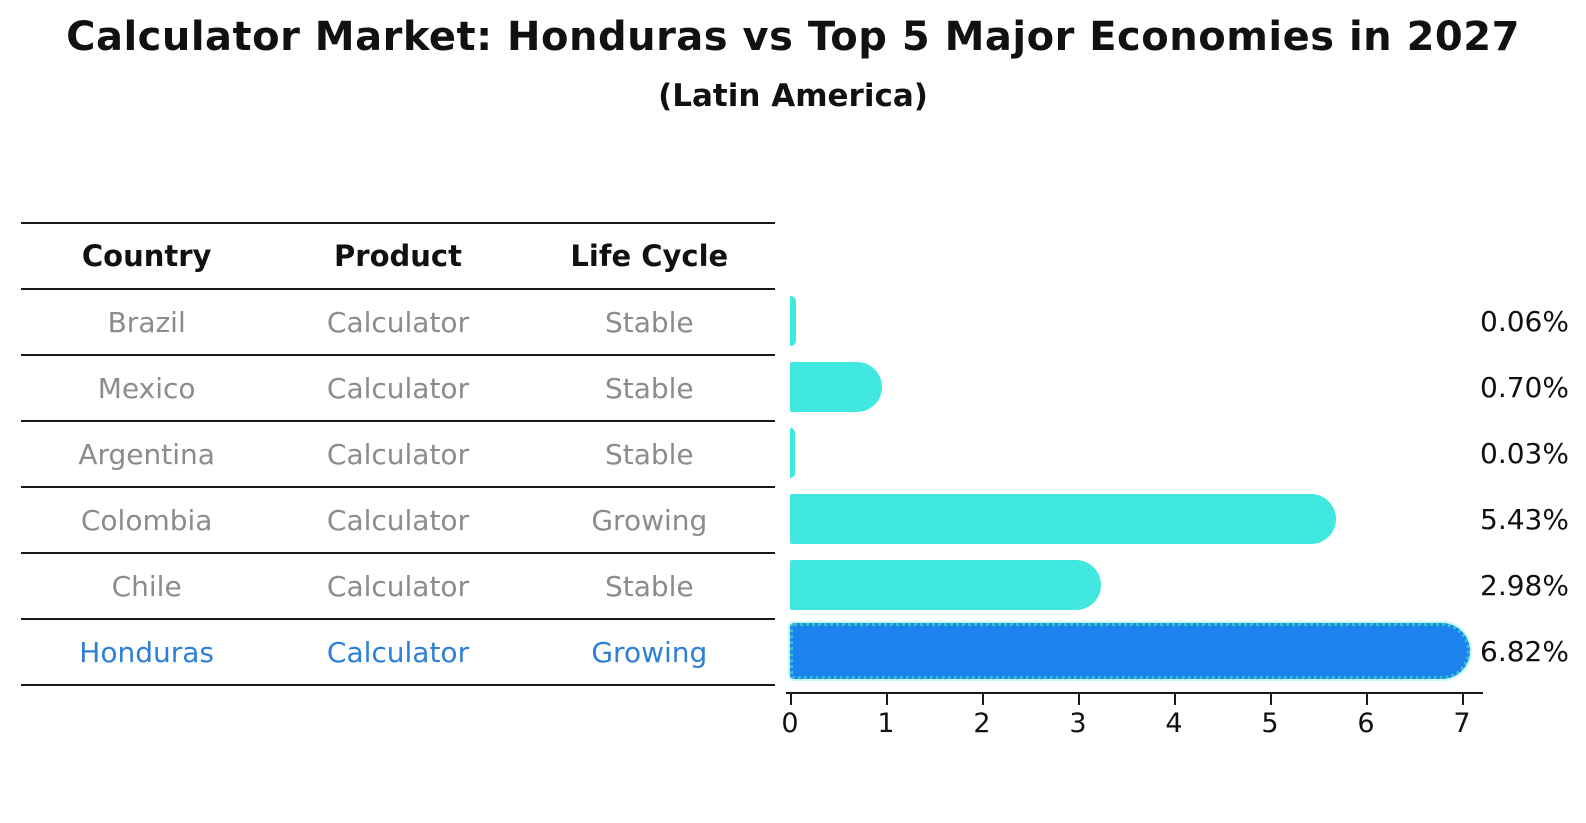 This screenshot has width=1586, height=823. I want to click on bar-value-label: 0.70%, so click(1524, 387).